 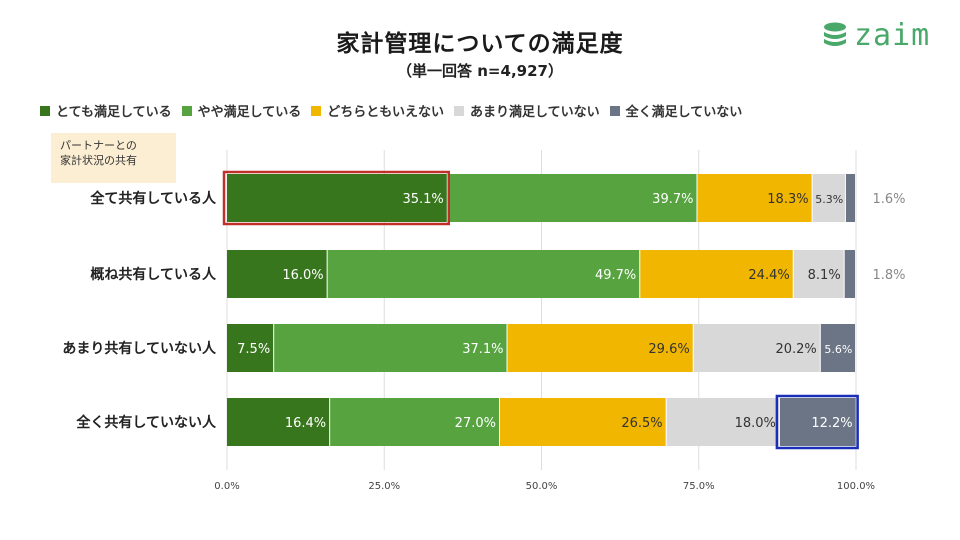 What do you see at coordinates (302, 275) in the screenshot?
I see `data-label: 16.0%` at bounding box center [302, 275].